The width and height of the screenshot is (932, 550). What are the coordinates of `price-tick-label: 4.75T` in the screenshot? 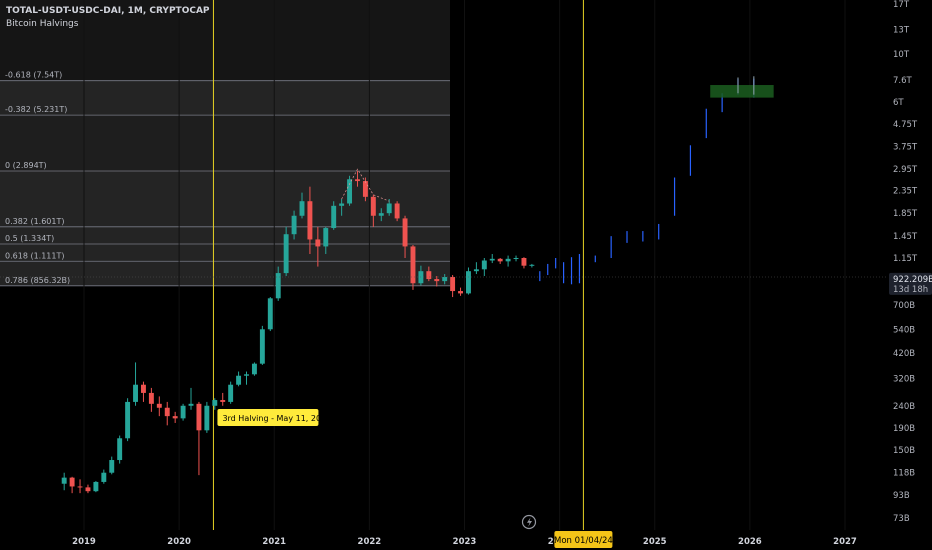 It's located at (905, 125).